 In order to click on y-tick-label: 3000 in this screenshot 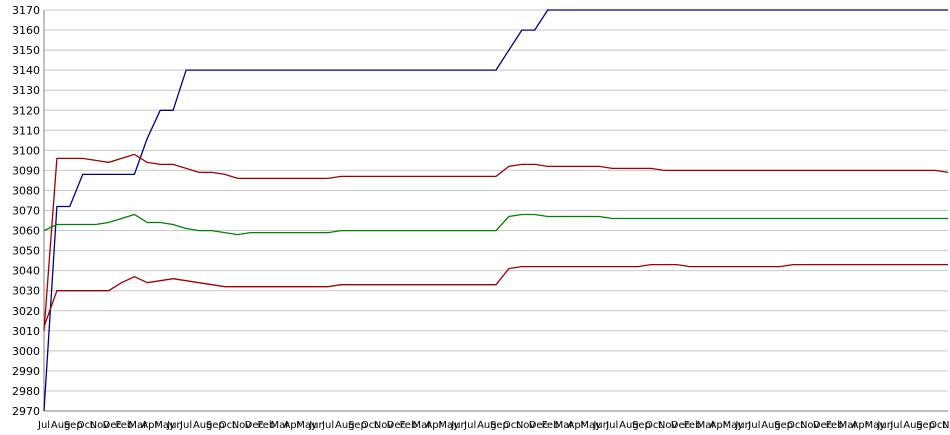, I will do `click(26, 351)`.